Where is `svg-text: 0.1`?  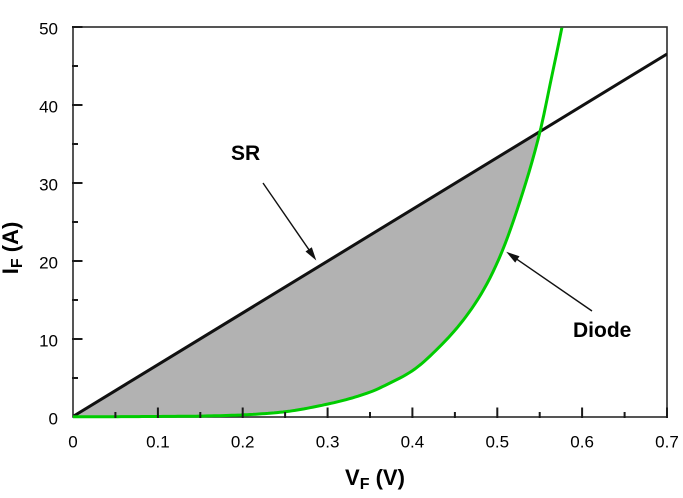
svg-text: 0.1 is located at coordinates (158, 441).